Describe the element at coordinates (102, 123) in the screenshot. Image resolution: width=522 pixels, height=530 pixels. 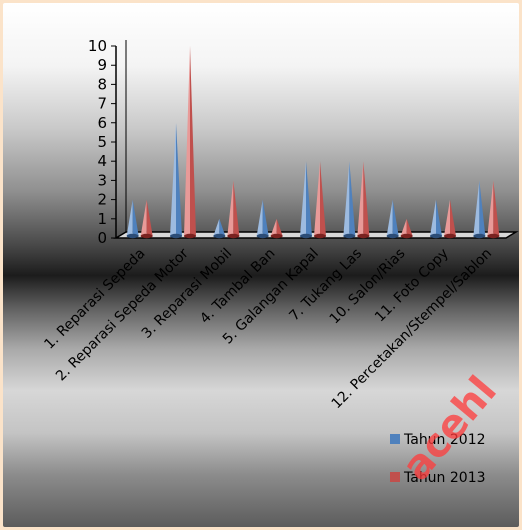
I see `y-tick-label: 6` at that location.